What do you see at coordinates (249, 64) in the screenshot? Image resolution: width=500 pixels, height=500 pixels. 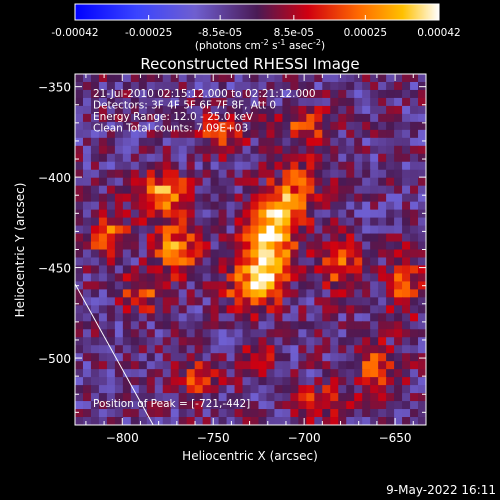 I see `chart-title: Reconstructed RHESSI Image` at bounding box center [249, 64].